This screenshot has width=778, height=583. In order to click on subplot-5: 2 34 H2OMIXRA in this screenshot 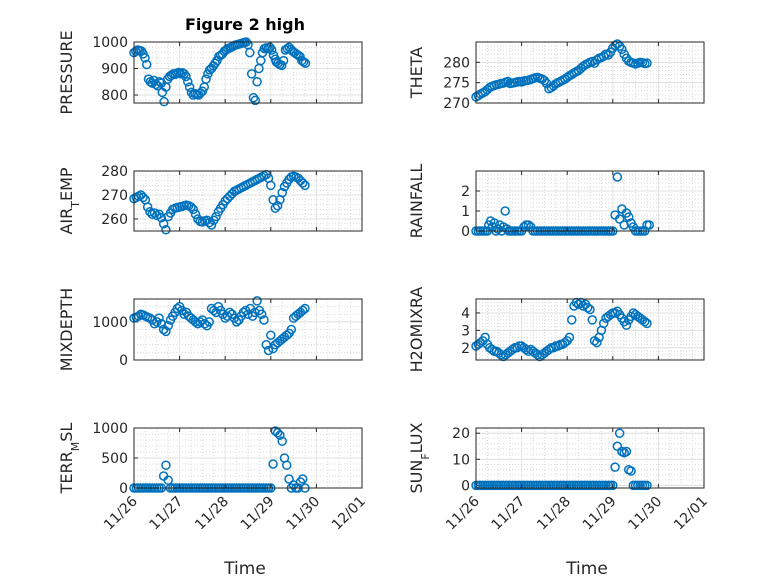, I will do `click(556, 329)`.